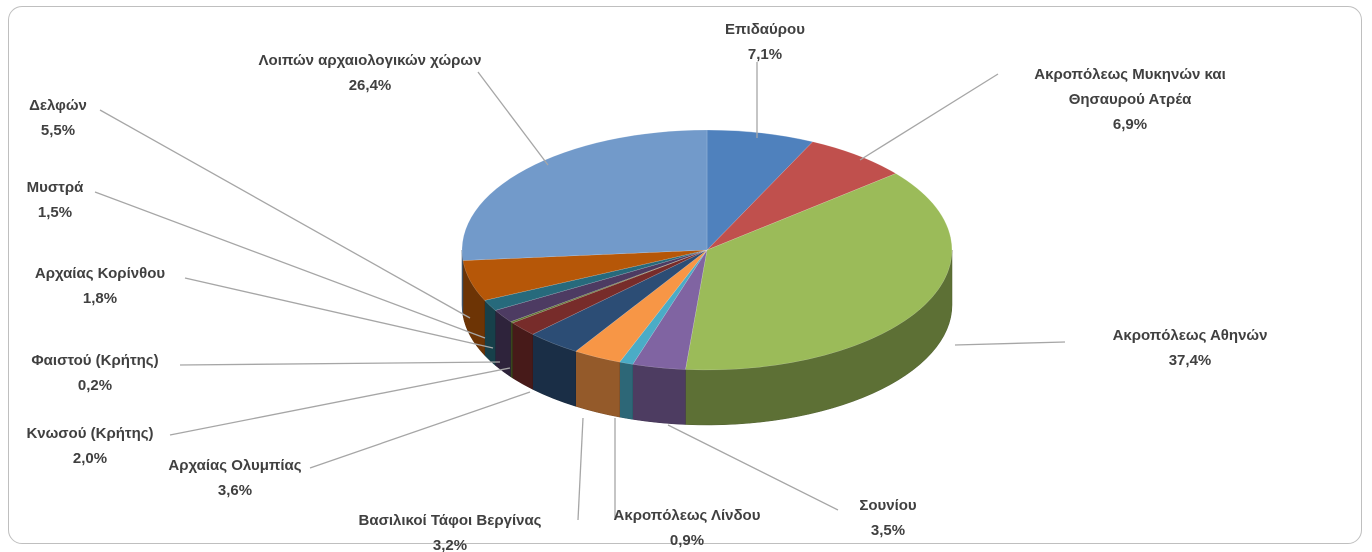 This screenshot has width=1372, height=552. Describe the element at coordinates (765, 54) in the screenshot. I see `value-label: 7,1%` at that location.